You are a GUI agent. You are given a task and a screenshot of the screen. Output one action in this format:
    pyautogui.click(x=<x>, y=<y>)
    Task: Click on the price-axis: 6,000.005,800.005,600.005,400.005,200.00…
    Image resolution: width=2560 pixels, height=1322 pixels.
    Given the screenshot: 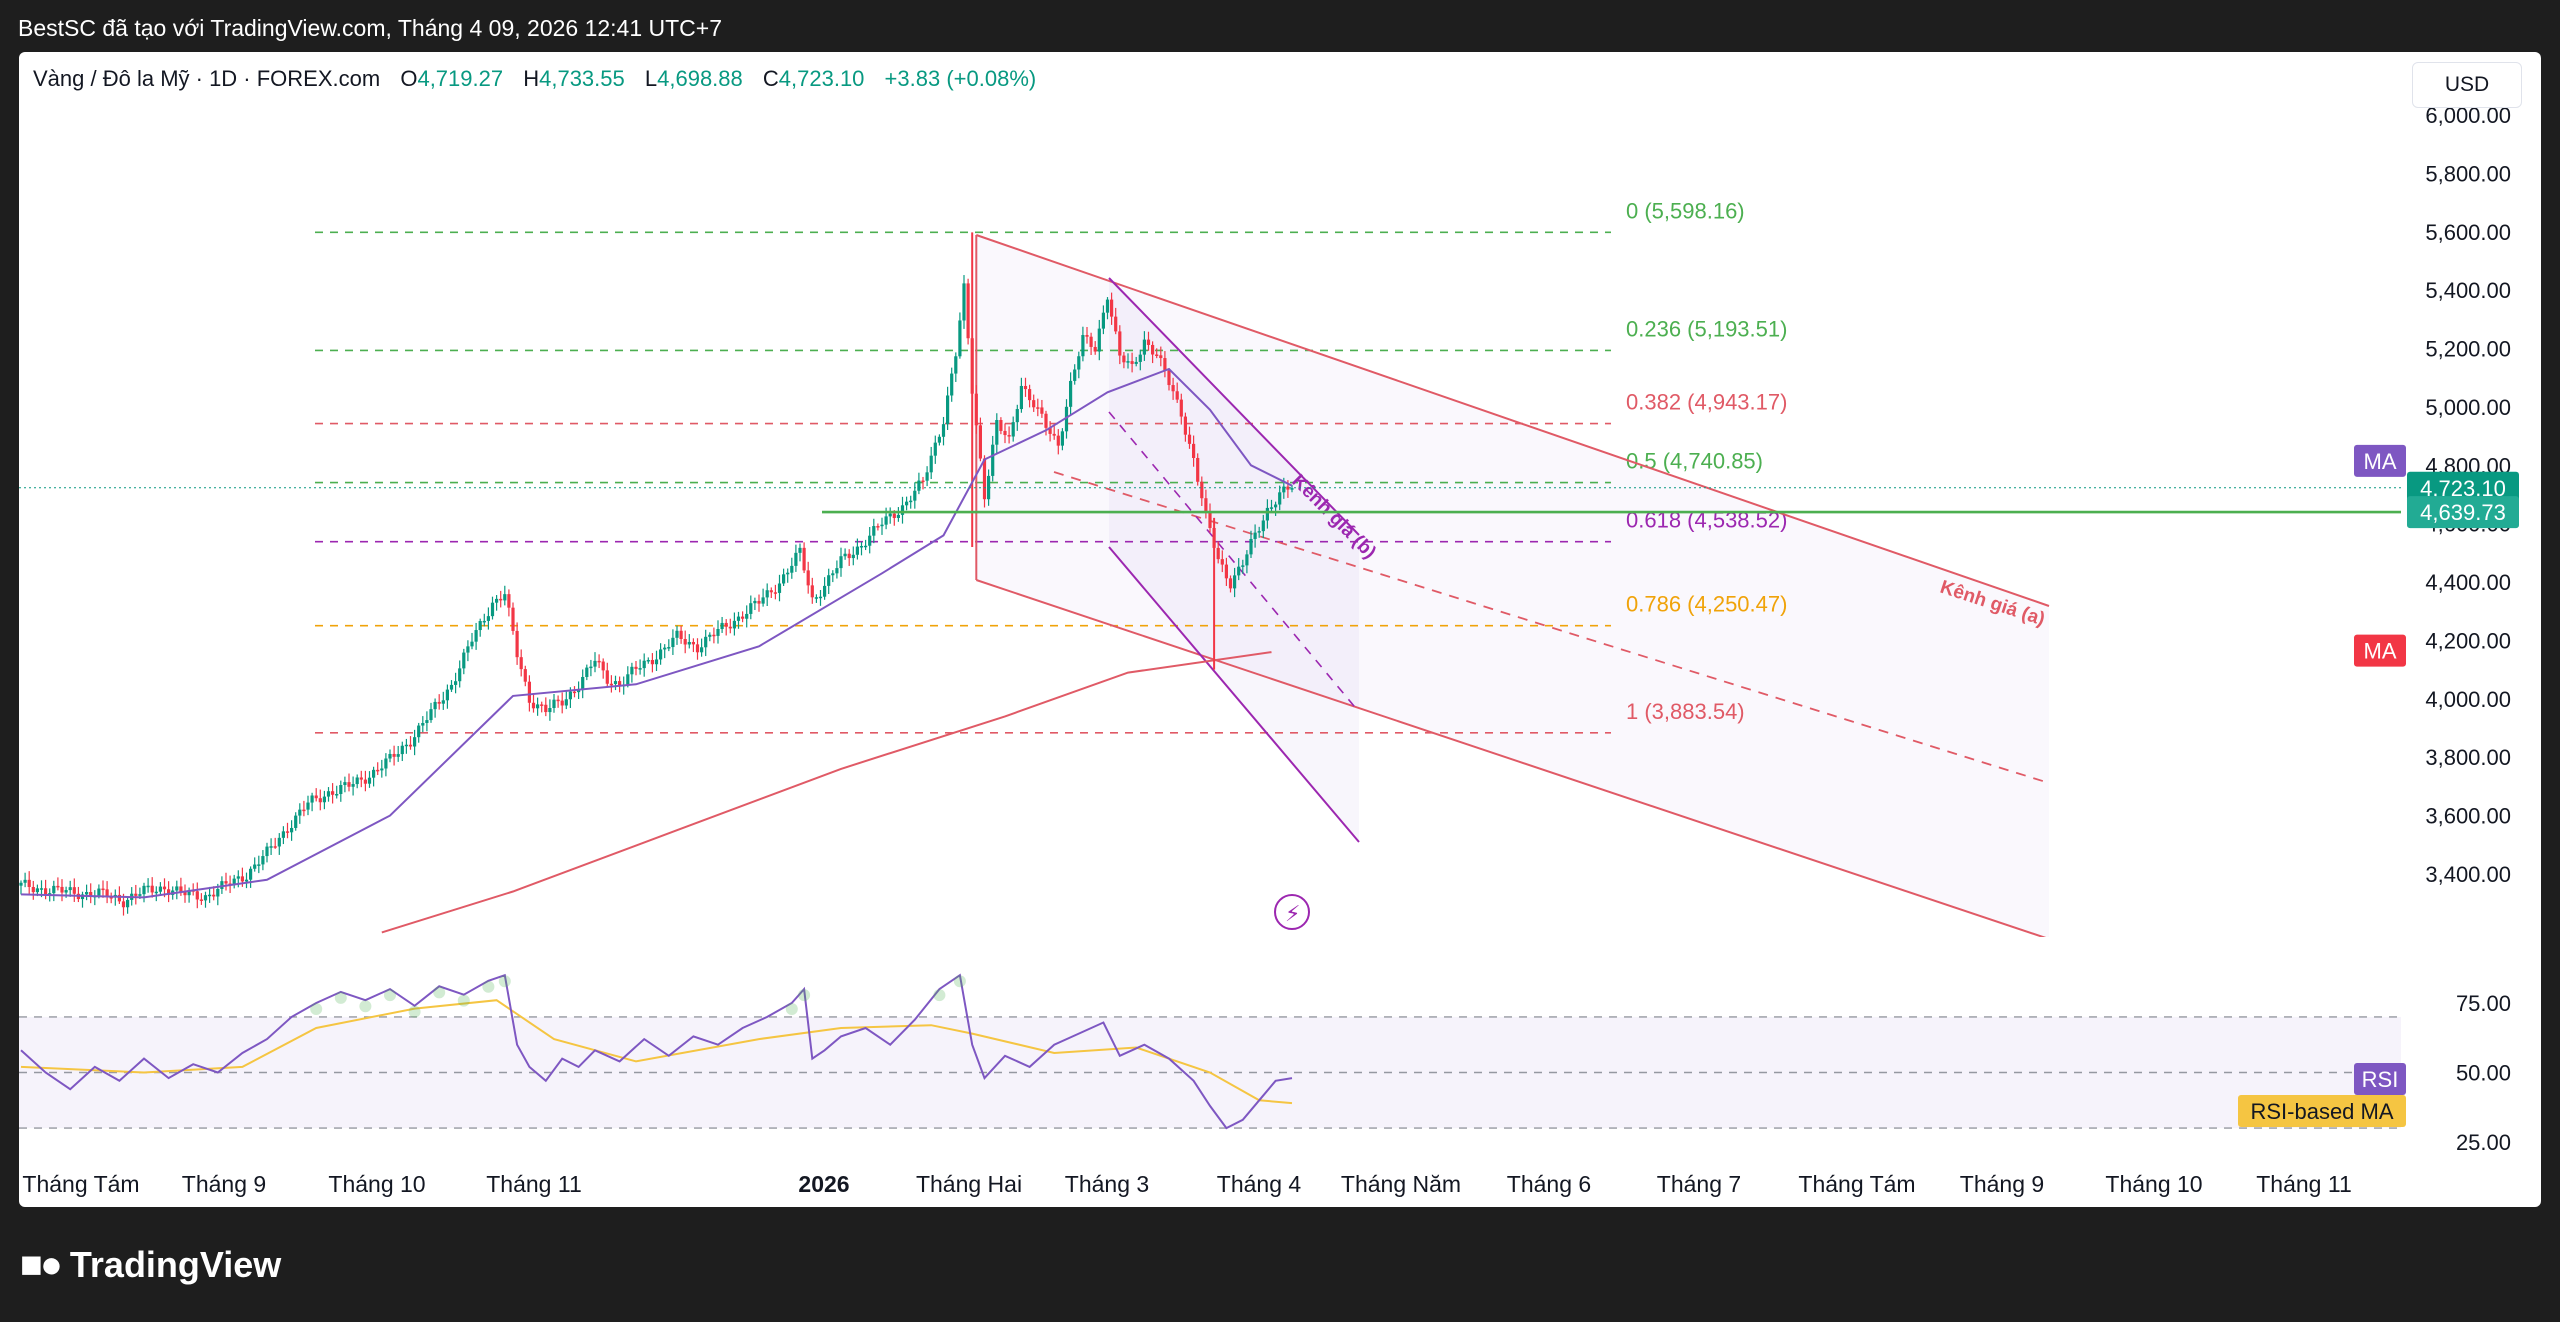 What is the action you would take?
    pyautogui.click(x=2436, y=495)
    